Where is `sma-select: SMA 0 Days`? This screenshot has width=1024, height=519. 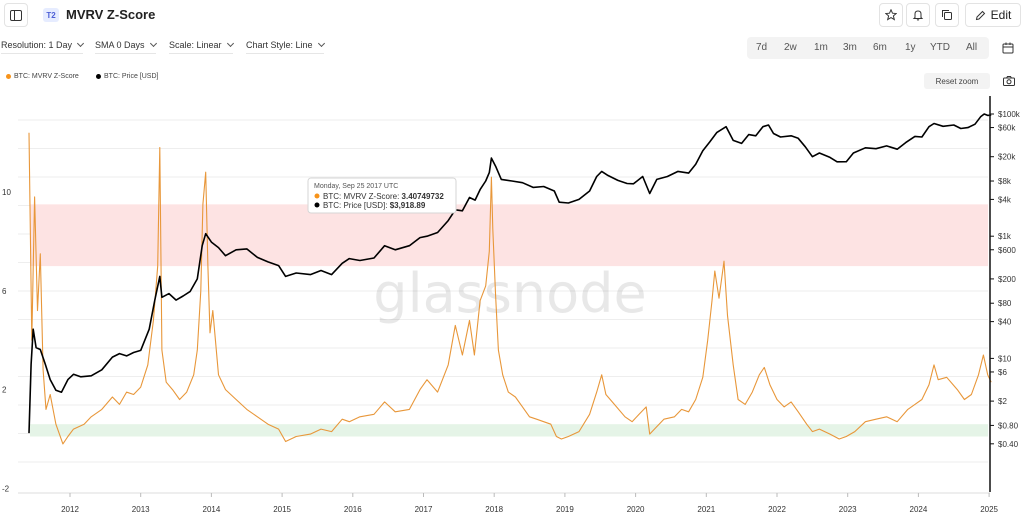
sma-select: SMA 0 Days is located at coordinates (126, 46).